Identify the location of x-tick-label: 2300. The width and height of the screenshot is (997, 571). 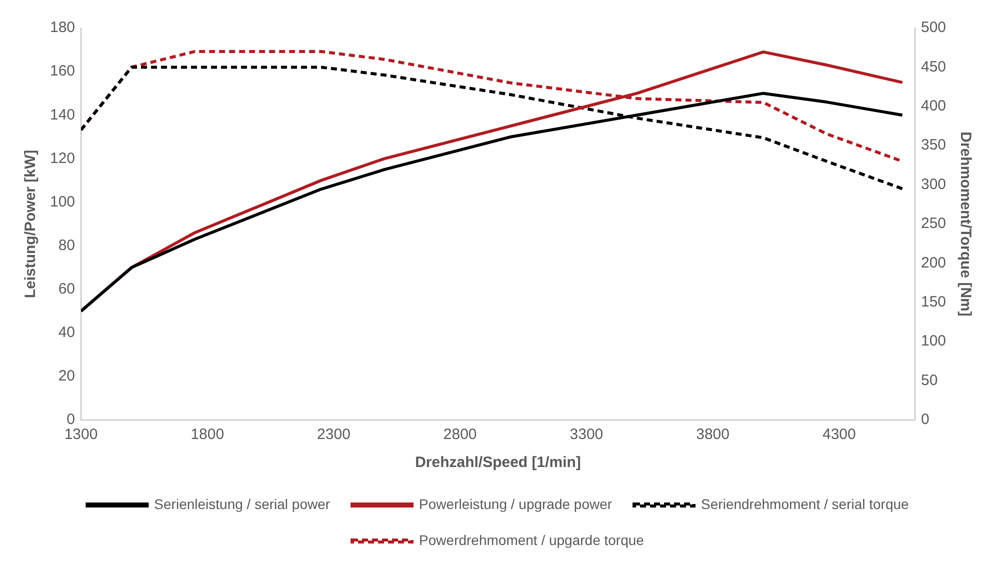
(333, 435).